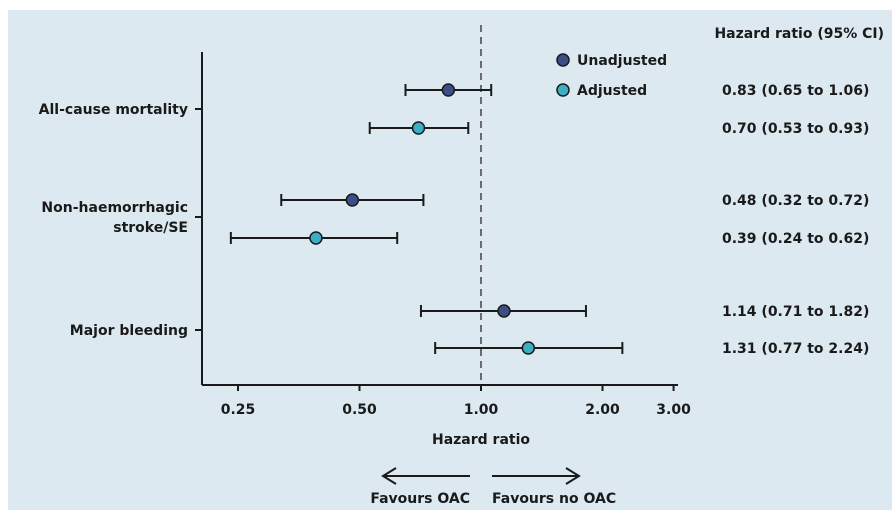 This screenshot has height=516, width=894. Describe the element at coordinates (795, 239) in the screenshot. I see `hr-value-text: 0.39 (0.24 to 0.62)` at that location.